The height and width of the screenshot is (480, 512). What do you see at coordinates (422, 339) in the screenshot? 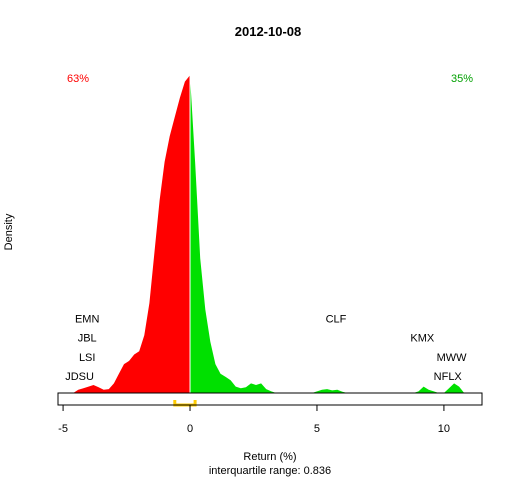
I see `ticker-label: KMX` at bounding box center [422, 339].